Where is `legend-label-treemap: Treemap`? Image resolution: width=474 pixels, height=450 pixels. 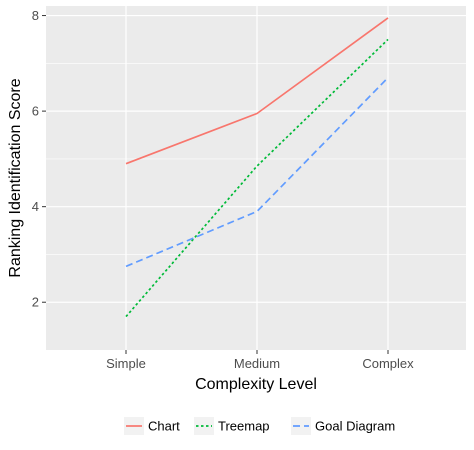
legend-label-treemap: Treemap is located at coordinates (244, 426).